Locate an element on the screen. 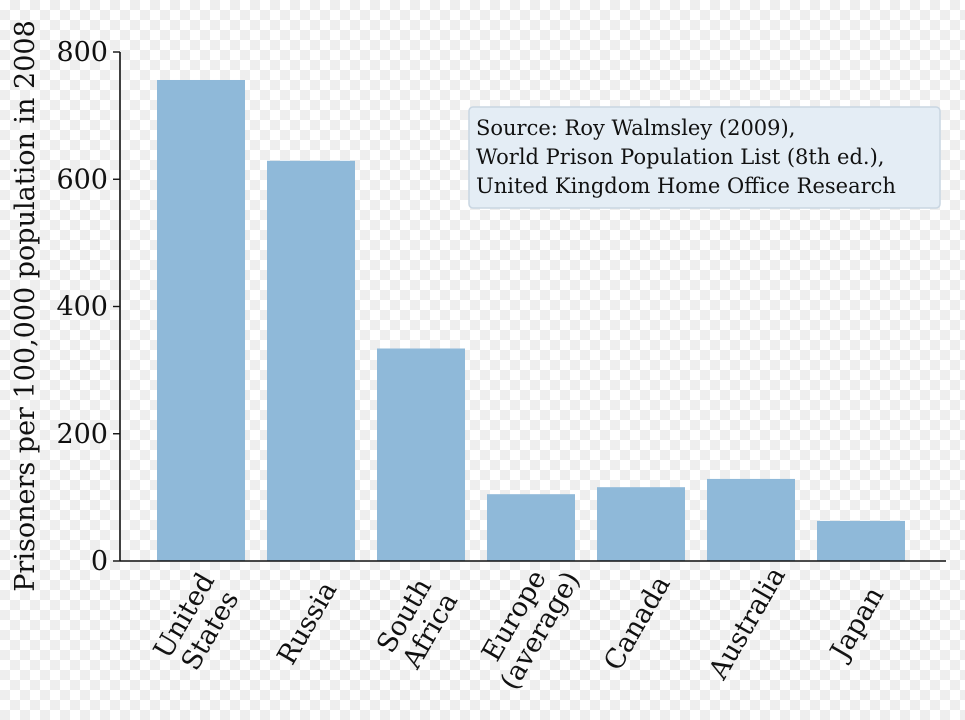 The height and width of the screenshot is (720, 965). annotation-box is located at coordinates (704, 157).